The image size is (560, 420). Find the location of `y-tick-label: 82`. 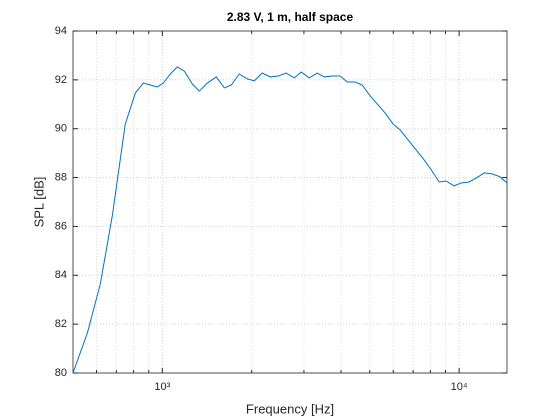

y-tick-label: 82 is located at coordinates (61, 324).